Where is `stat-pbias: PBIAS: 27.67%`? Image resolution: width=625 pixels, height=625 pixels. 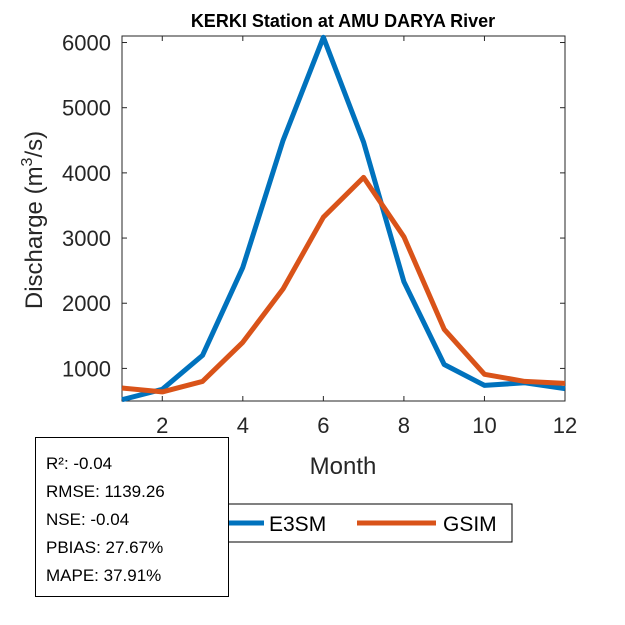
stat-pbias: PBIAS: 27.67% is located at coordinates (105, 547).